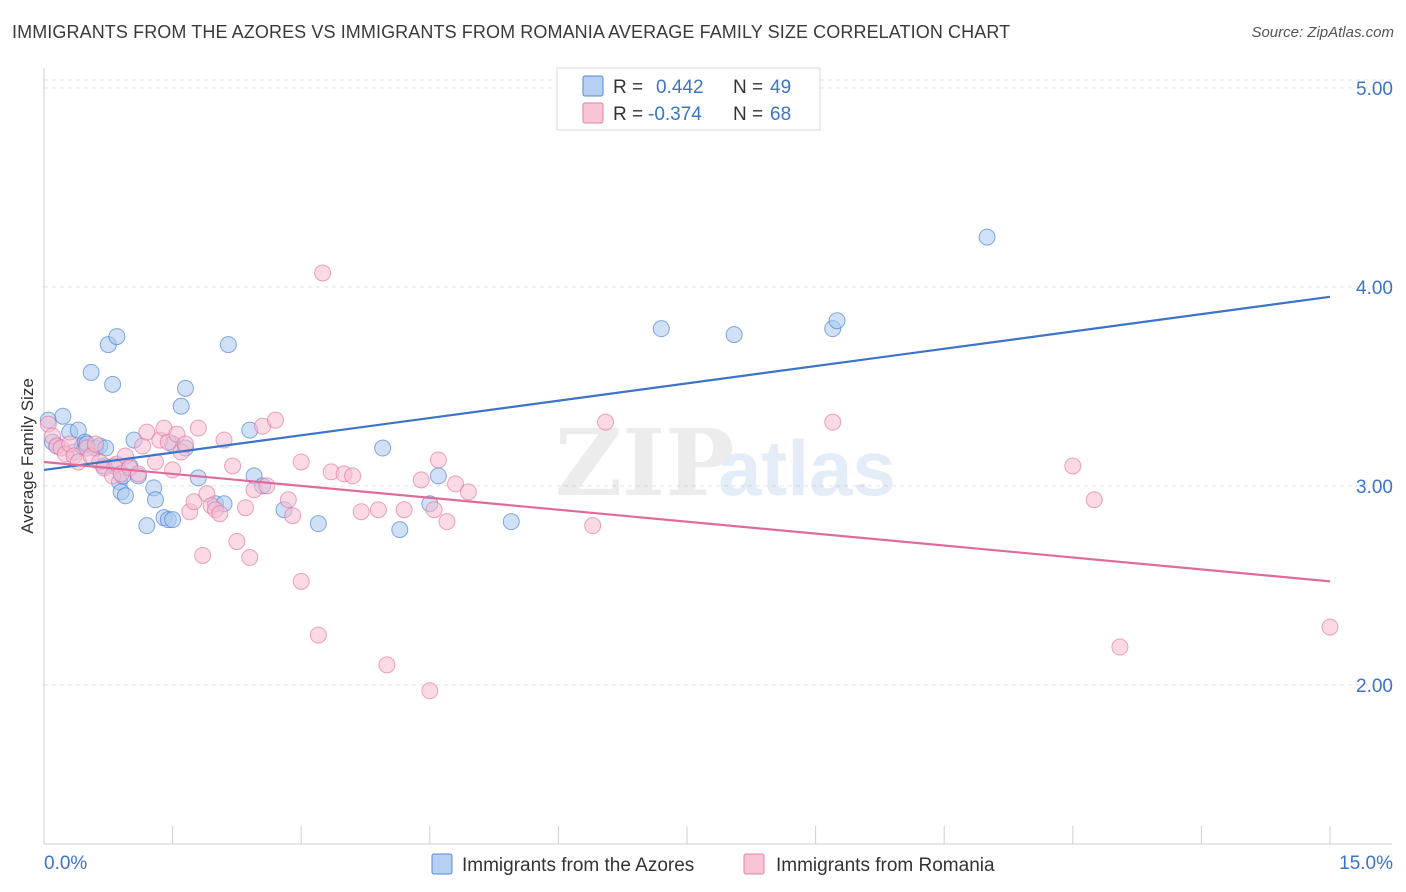 Image resolution: width=1406 pixels, height=892 pixels. What do you see at coordinates (754, 864) in the screenshot?
I see `legend-swatch-romania` at bounding box center [754, 864].